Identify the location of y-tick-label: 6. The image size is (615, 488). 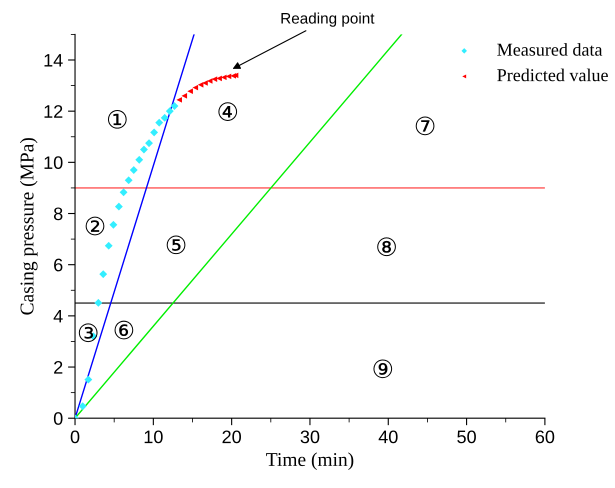
(58, 265).